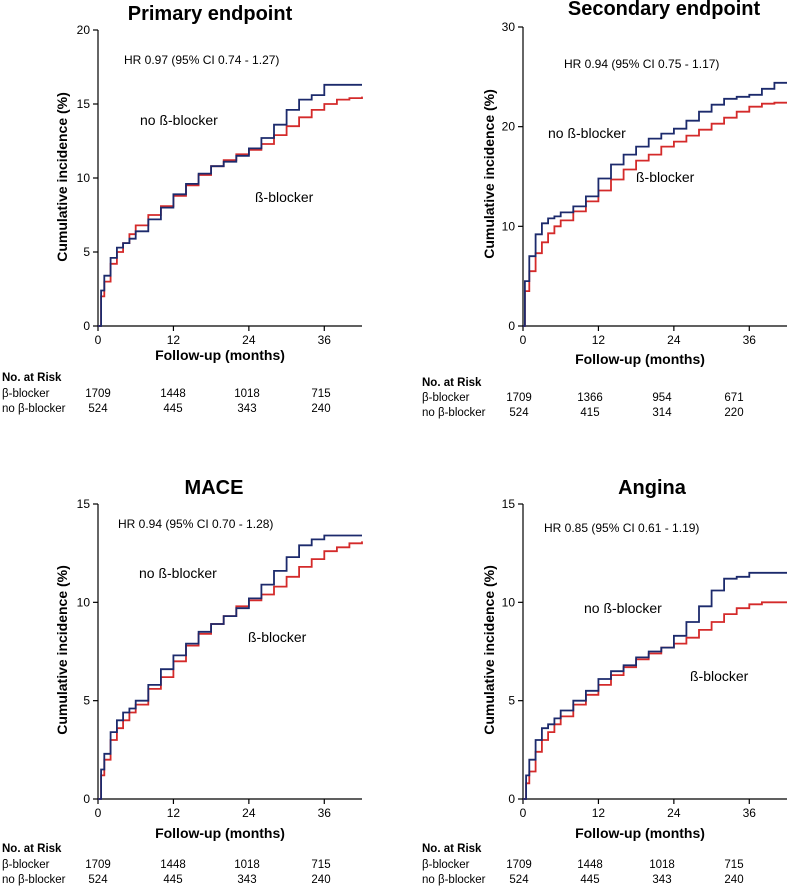  What do you see at coordinates (201, 60) in the screenshot?
I see `hazard-ratio-text: HR 0.97 (95% CI 0.74 - 1.27)` at bounding box center [201, 60].